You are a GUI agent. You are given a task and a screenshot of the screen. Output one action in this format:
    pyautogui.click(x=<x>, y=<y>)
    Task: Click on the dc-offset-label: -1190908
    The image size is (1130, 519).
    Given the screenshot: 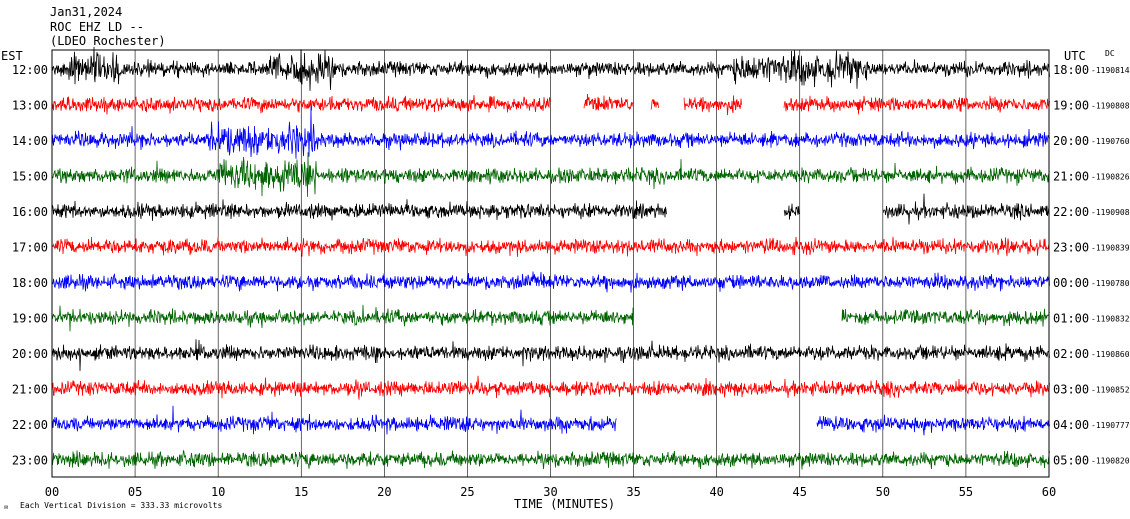 What is the action you would take?
    pyautogui.click(x=1110, y=212)
    